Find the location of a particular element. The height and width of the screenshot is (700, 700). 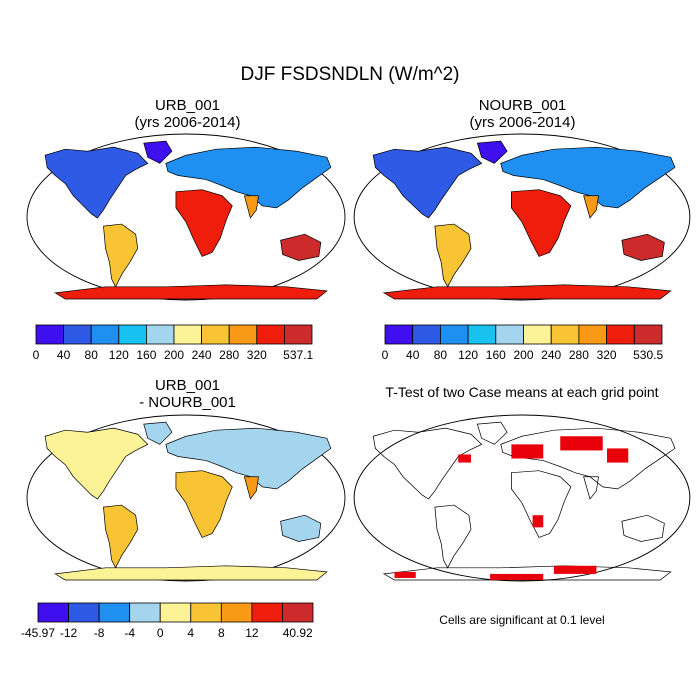

panel-title-diff-line2: - NOURB_001 is located at coordinates (187, 402).